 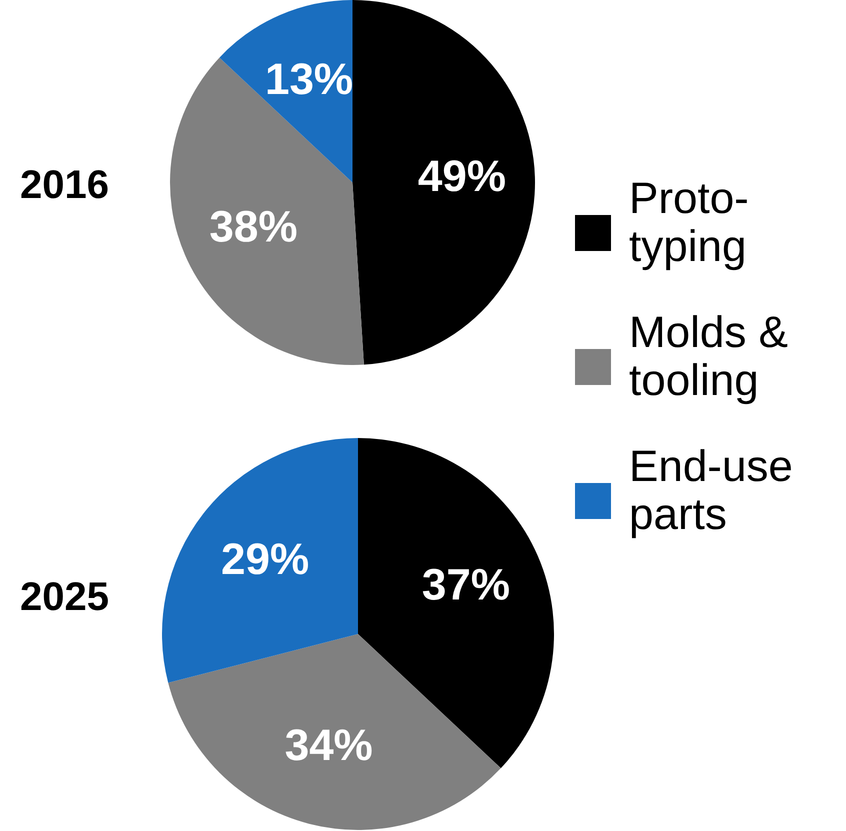 What do you see at coordinates (711, 490) in the screenshot?
I see `legend-label: End-use parts` at bounding box center [711, 490].